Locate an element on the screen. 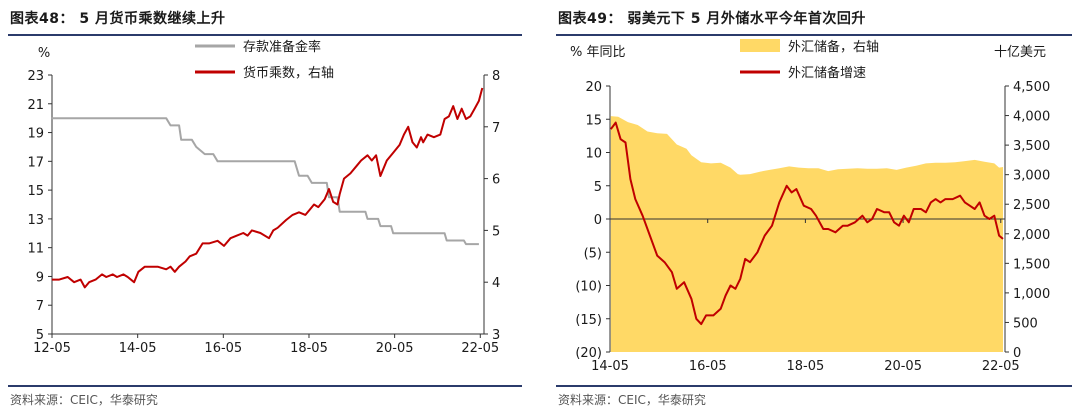 Image resolution: width=1080 pixels, height=413 pixels. left-axis-unit: % is located at coordinates (44, 53).